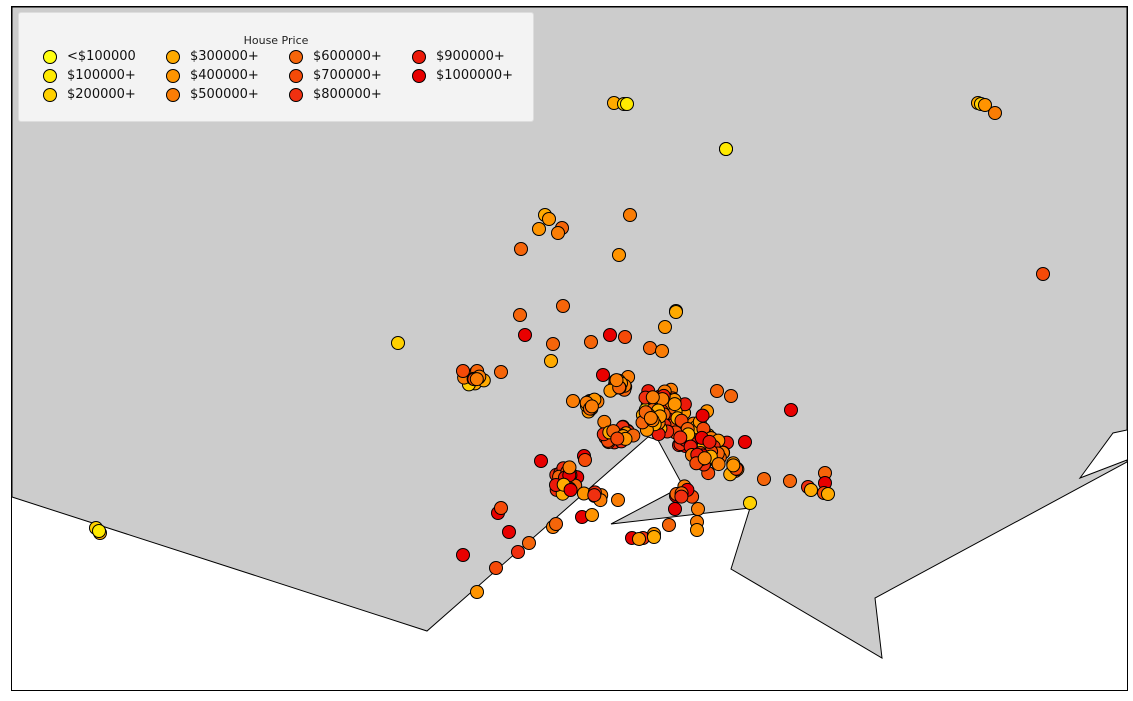  I want to click on legend-item: $100000+, so click(89, 75).